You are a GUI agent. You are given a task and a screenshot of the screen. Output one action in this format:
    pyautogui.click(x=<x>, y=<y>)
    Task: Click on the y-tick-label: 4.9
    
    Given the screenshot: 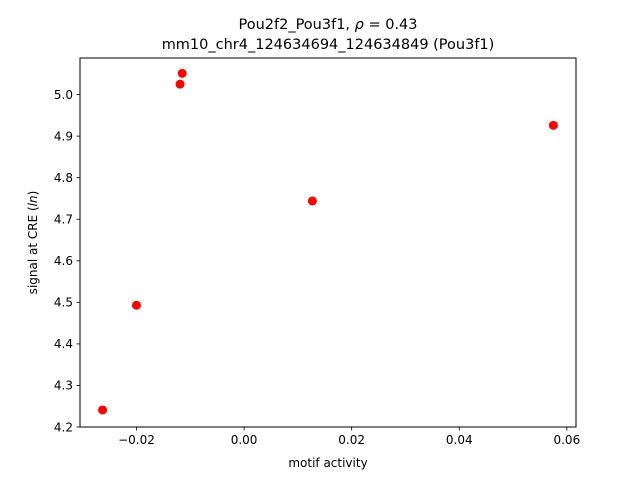 What is the action you would take?
    pyautogui.click(x=63, y=136)
    